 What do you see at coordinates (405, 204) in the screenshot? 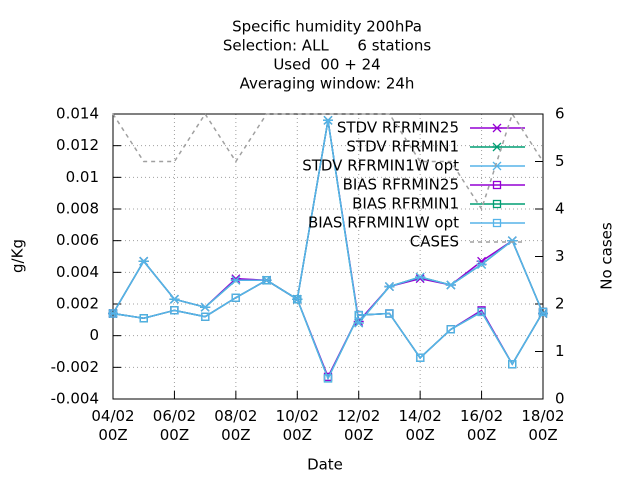
I see `legend-label: BIAS RFRMIN1` at bounding box center [405, 204].